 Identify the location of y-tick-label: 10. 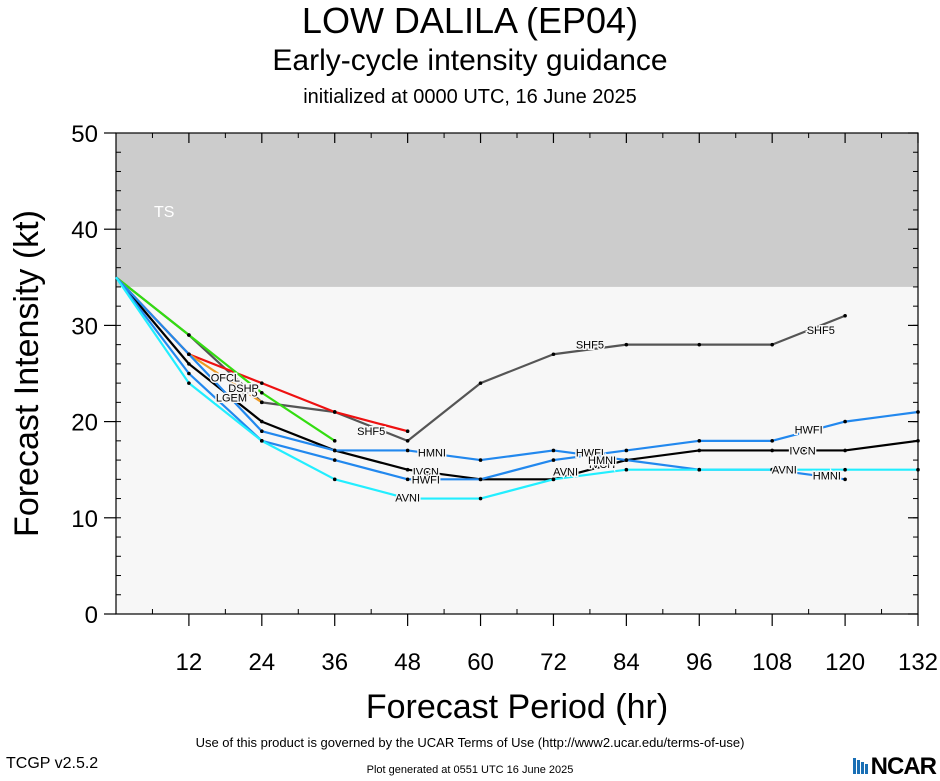
(84, 519).